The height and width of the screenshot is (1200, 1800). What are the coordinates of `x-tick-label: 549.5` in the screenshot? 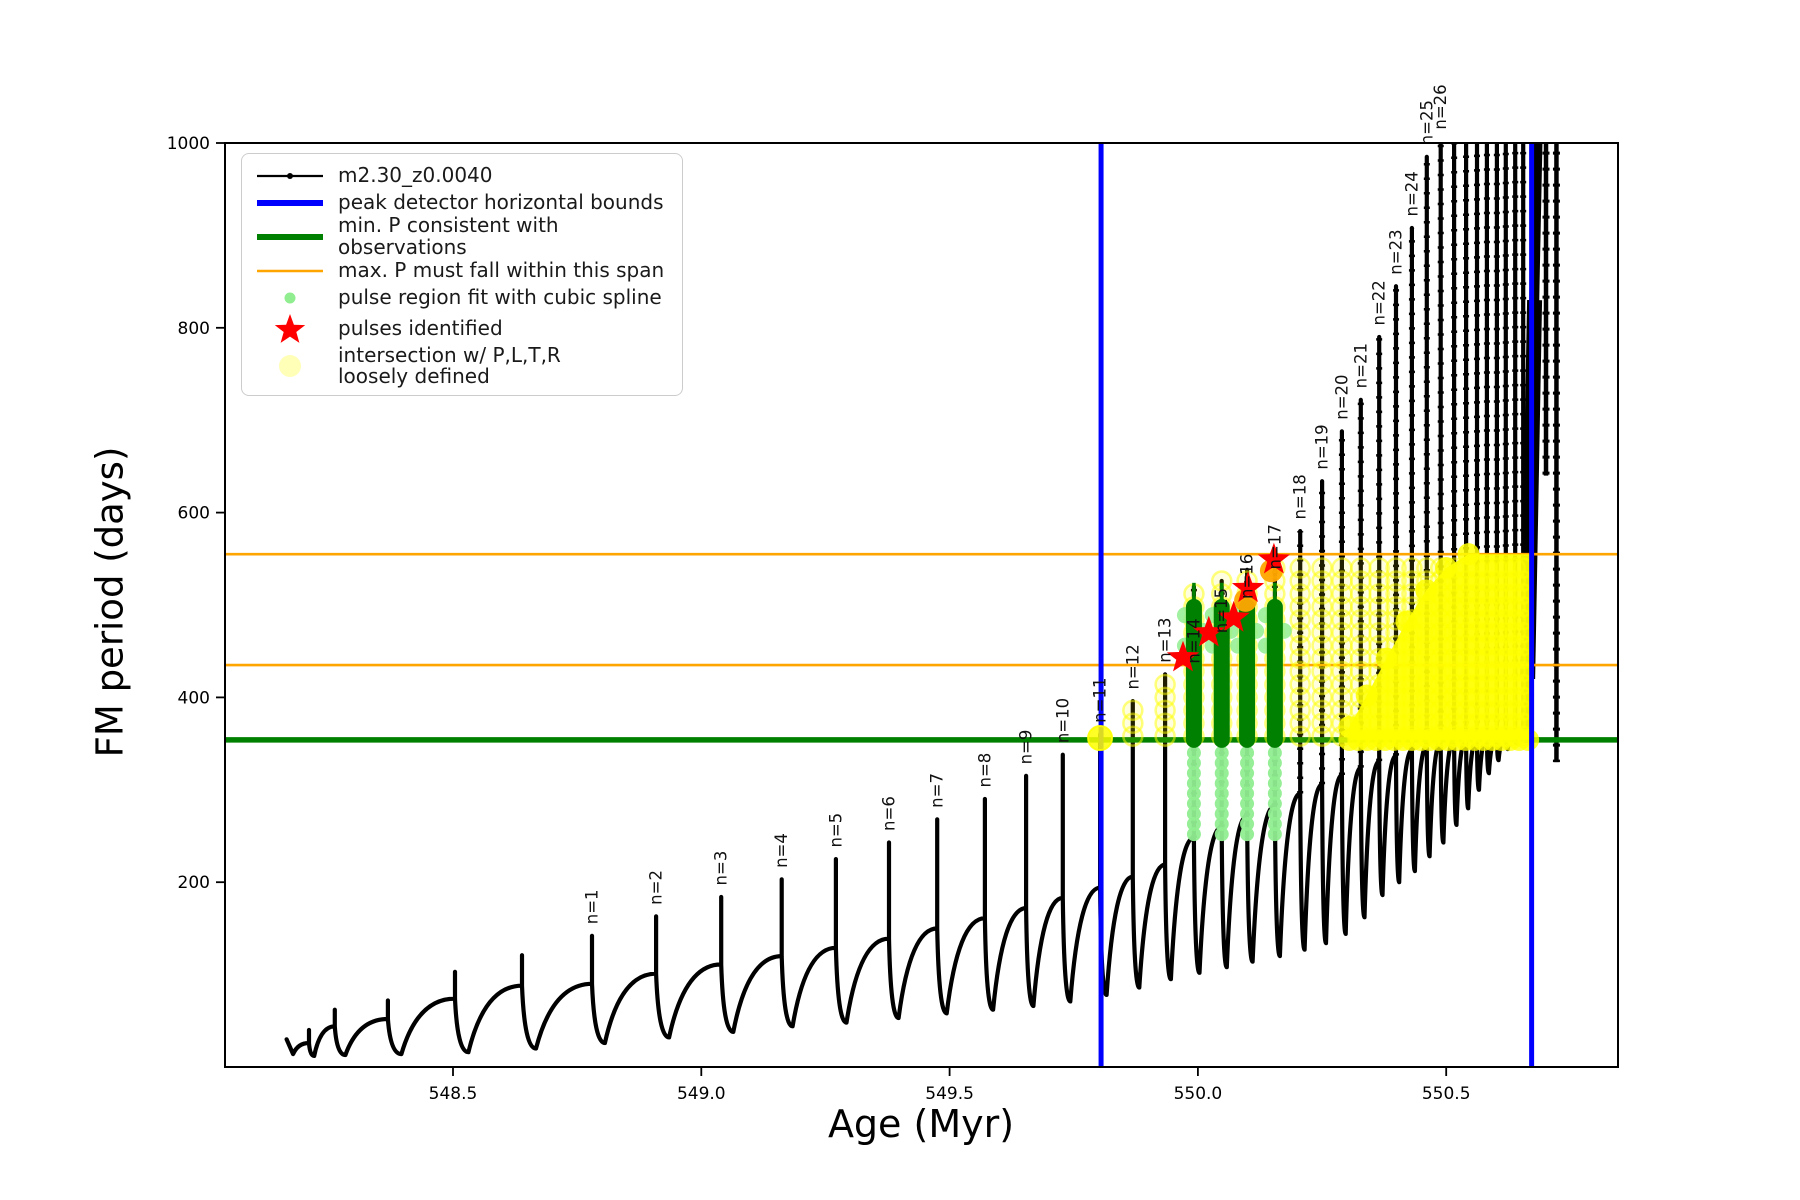 It's located at (949, 1094).